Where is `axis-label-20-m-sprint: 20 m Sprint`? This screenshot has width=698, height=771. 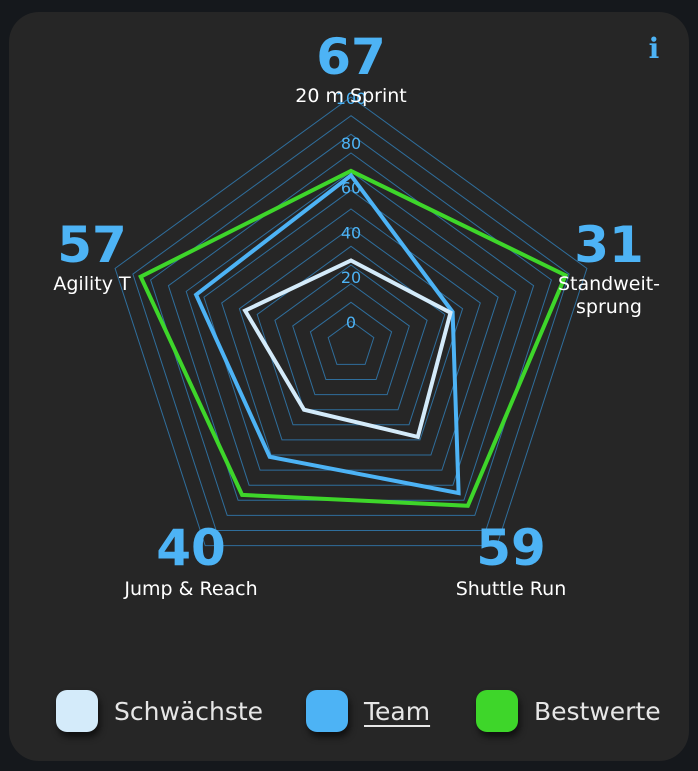
axis-label-20-m-sprint: 20 m Sprint is located at coordinates (350, 96).